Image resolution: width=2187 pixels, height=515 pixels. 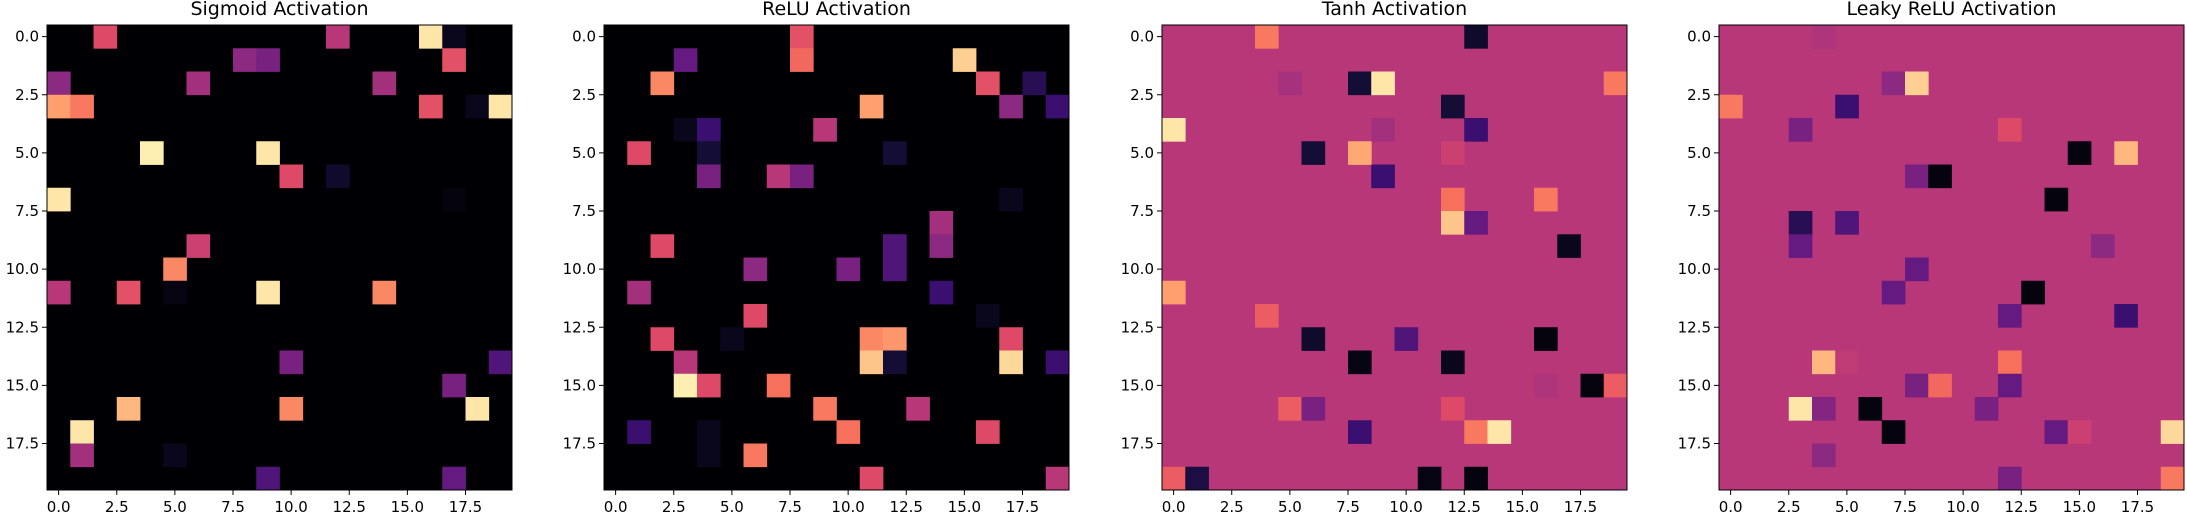 What do you see at coordinates (279, 10) in the screenshot?
I see `panel-title: Sigmoid Activation` at bounding box center [279, 10].